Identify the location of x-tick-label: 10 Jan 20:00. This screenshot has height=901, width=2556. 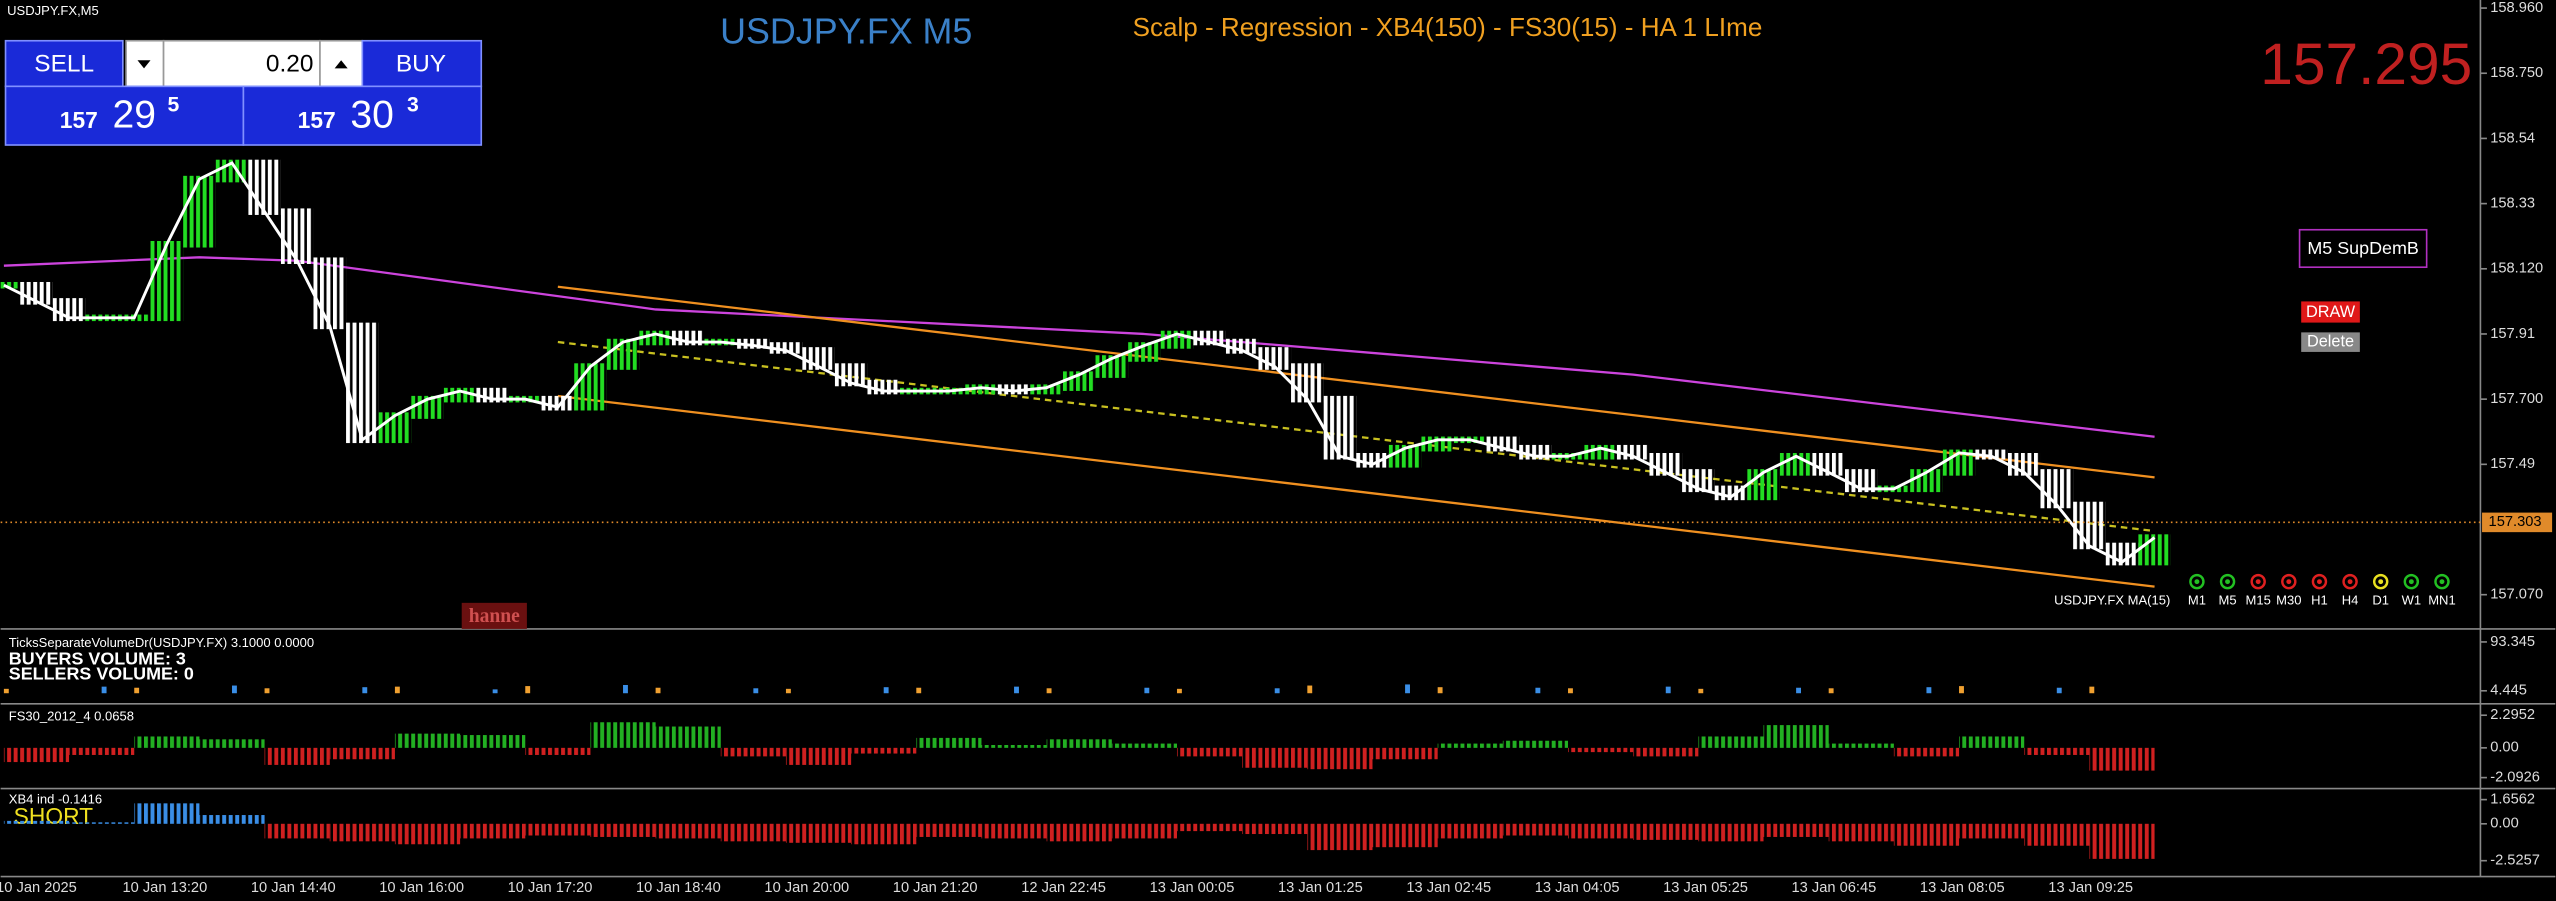
(806, 888).